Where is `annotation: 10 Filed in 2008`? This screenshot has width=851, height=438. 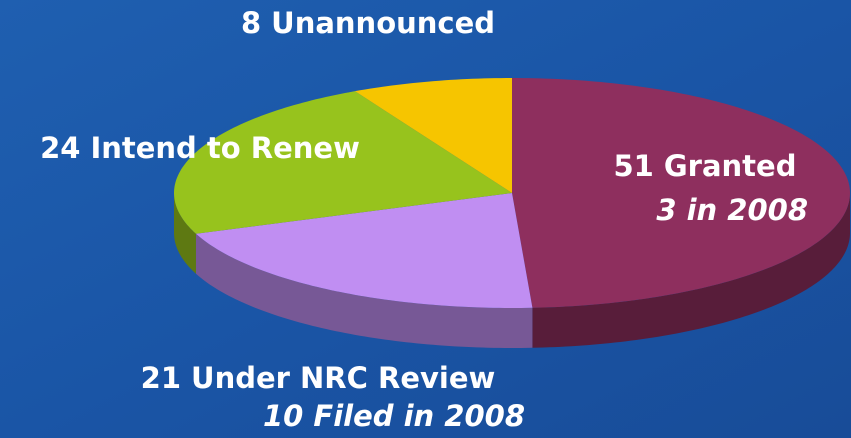 annotation: 10 Filed in 2008 is located at coordinates (394, 416).